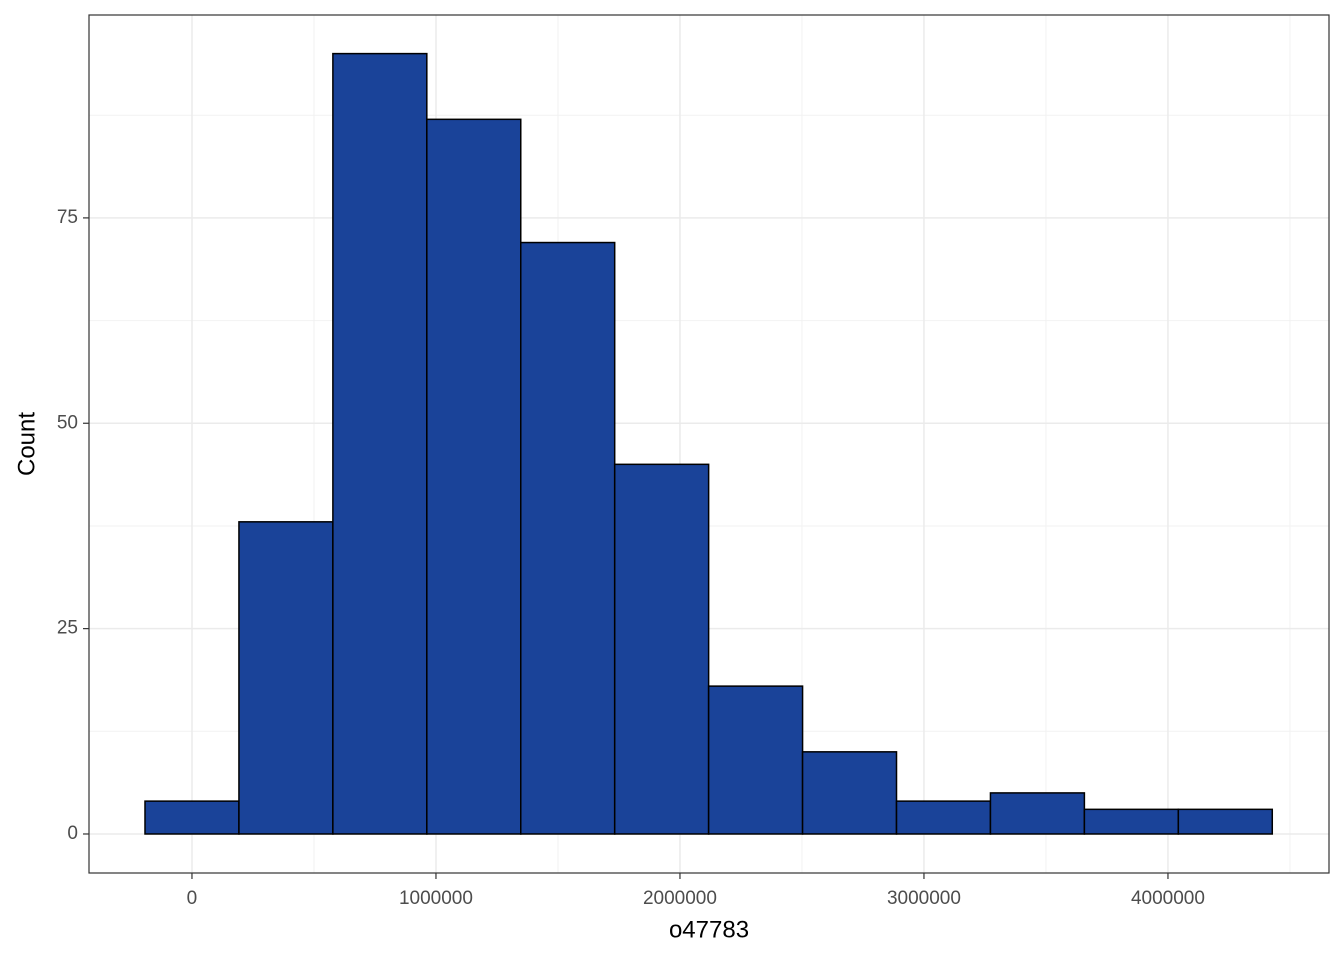 The height and width of the screenshot is (960, 1344). I want to click on x-tick-label: 4000000, so click(1168, 898).